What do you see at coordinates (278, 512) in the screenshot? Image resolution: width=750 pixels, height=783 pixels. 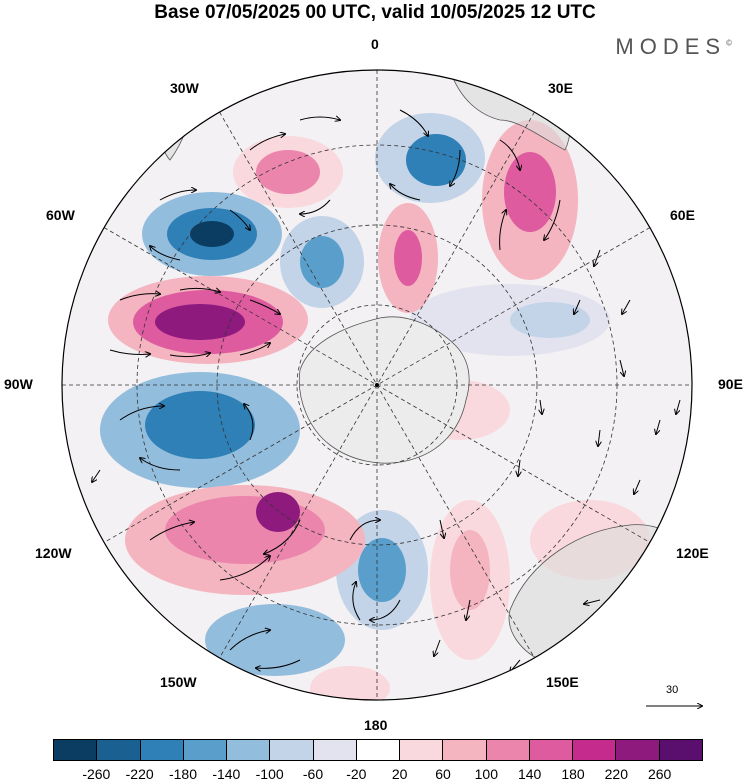 I see `positive-anomaly-5-center` at bounding box center [278, 512].